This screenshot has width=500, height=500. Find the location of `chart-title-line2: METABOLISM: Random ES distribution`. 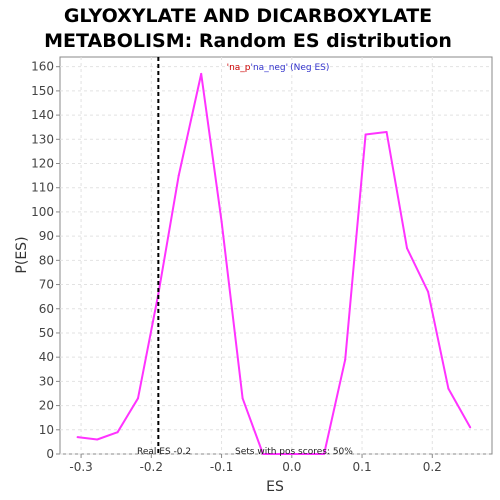

chart-title-line2: METABOLISM: Random ES distribution is located at coordinates (248, 41).